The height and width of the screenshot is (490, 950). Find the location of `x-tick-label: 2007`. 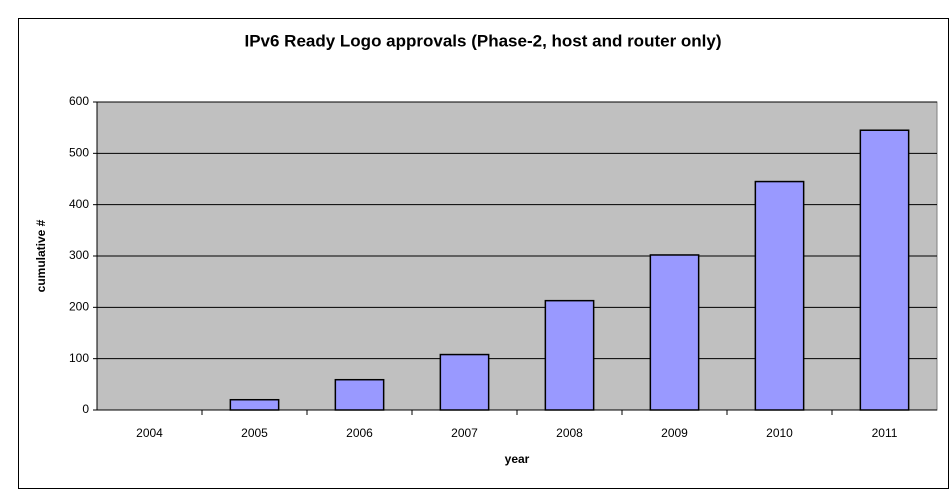

x-tick-label: 2007 is located at coordinates (464, 433).